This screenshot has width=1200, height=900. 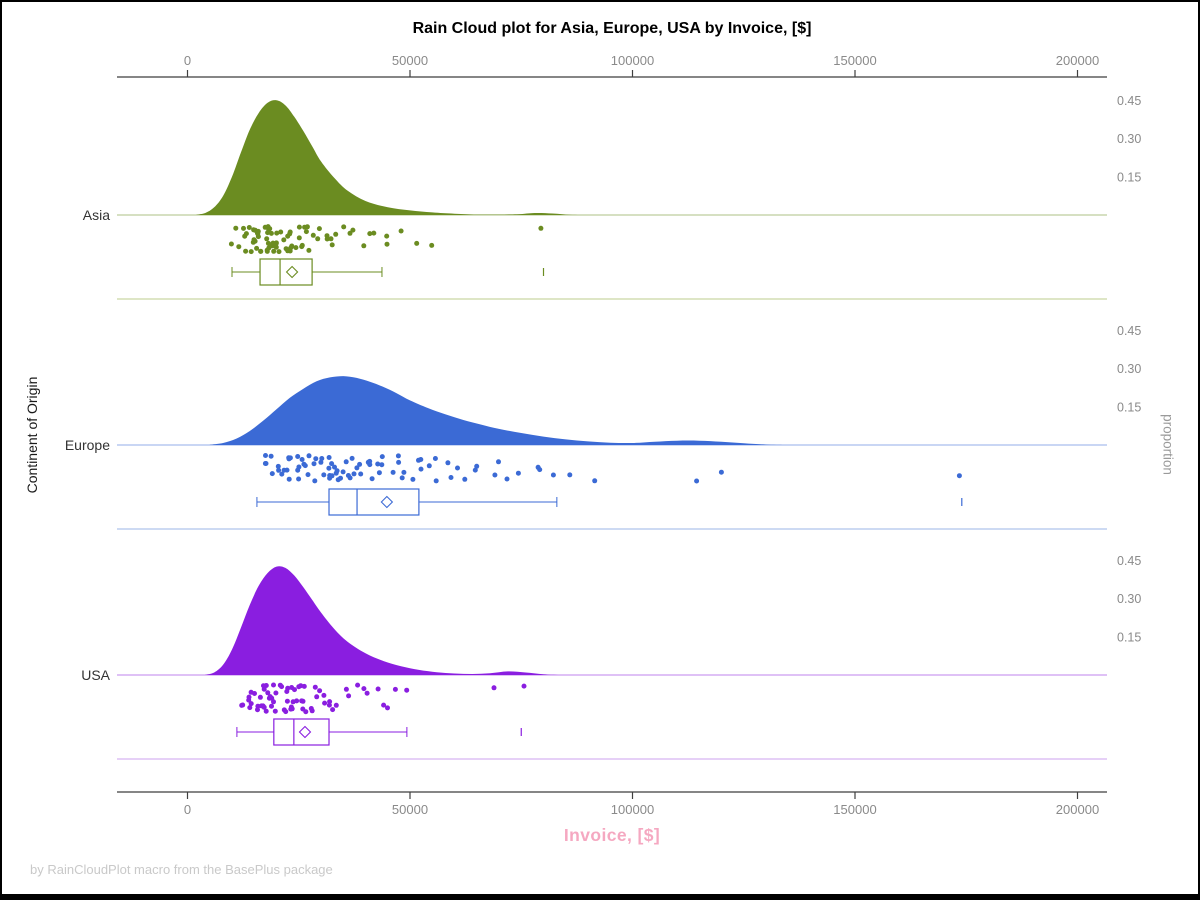 I want to click on top-axis-tick-label: 50000, so click(x=410, y=60).